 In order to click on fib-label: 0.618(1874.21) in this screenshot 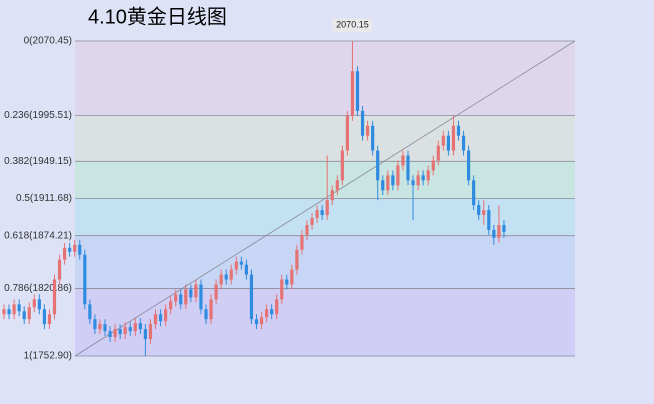, I will do `click(38, 235)`.